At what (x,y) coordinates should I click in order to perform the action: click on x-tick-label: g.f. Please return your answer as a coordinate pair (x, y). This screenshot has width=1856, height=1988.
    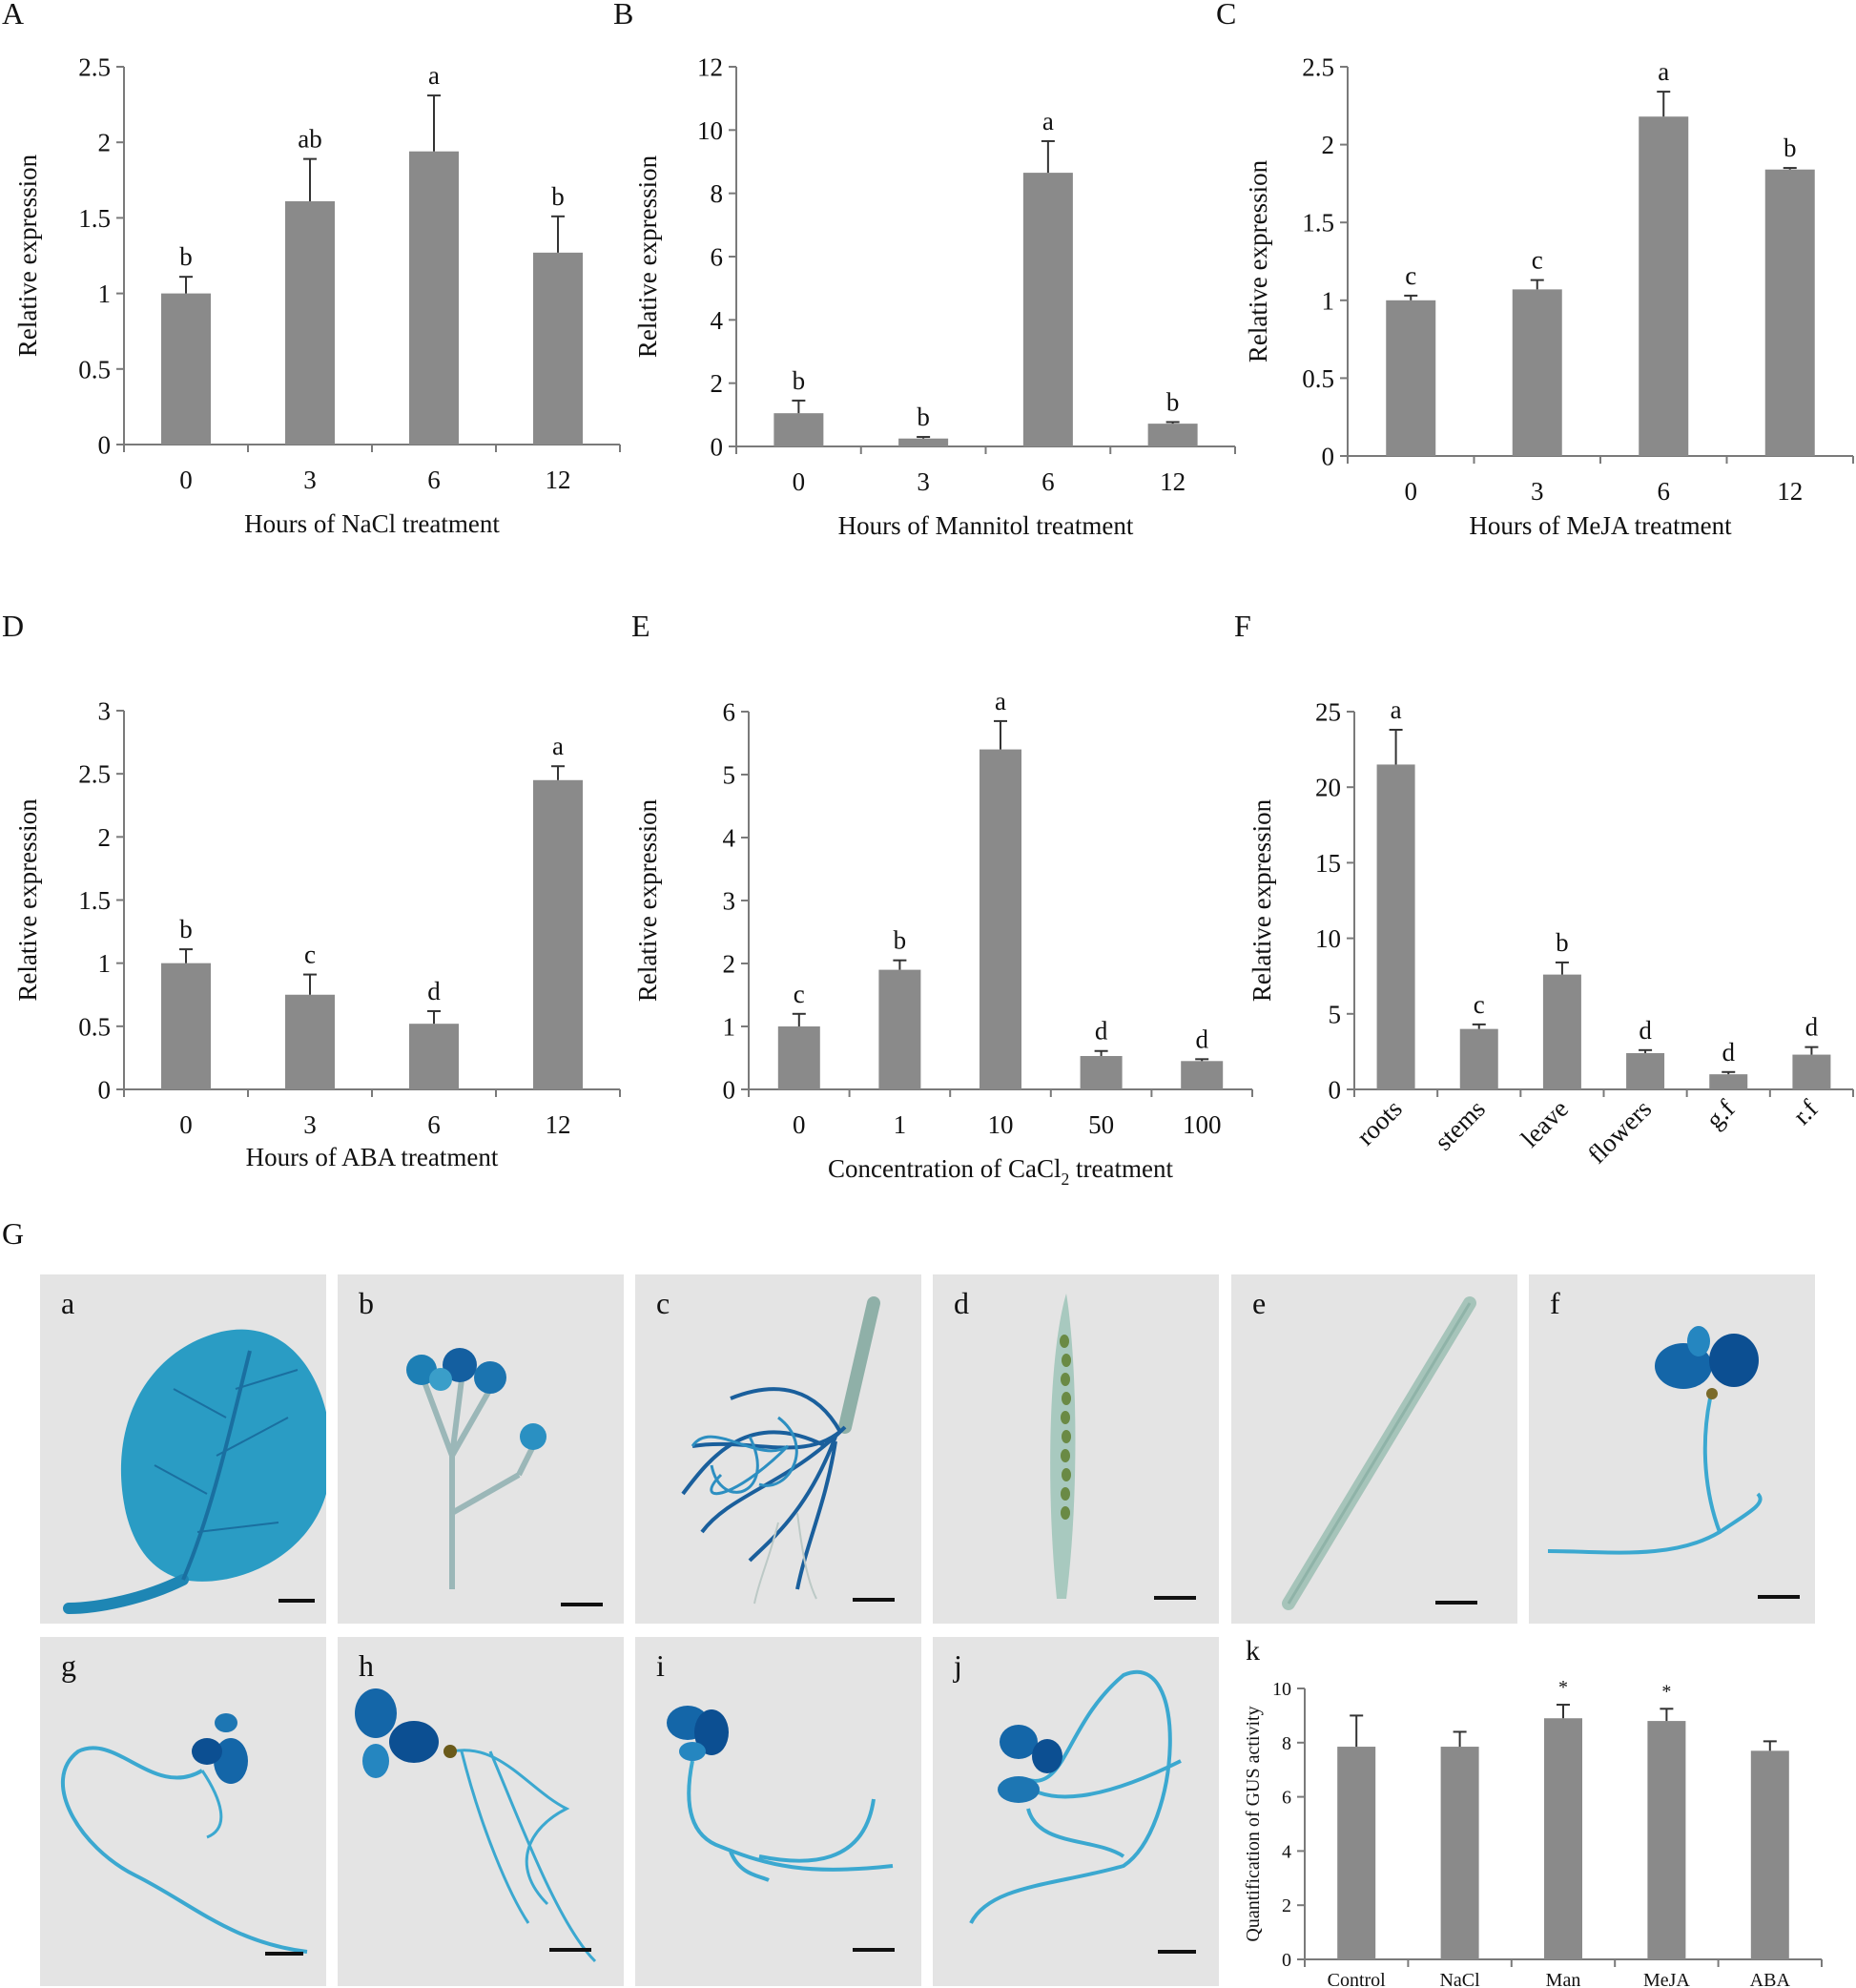
    Looking at the image, I should click on (1721, 1114).